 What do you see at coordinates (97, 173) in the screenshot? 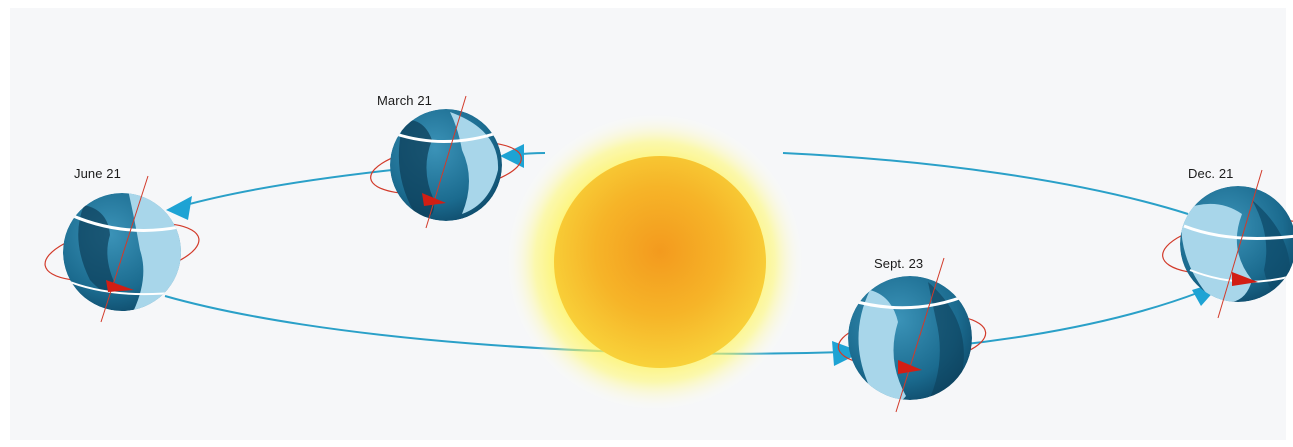
I see `label-june-21: June 21` at bounding box center [97, 173].